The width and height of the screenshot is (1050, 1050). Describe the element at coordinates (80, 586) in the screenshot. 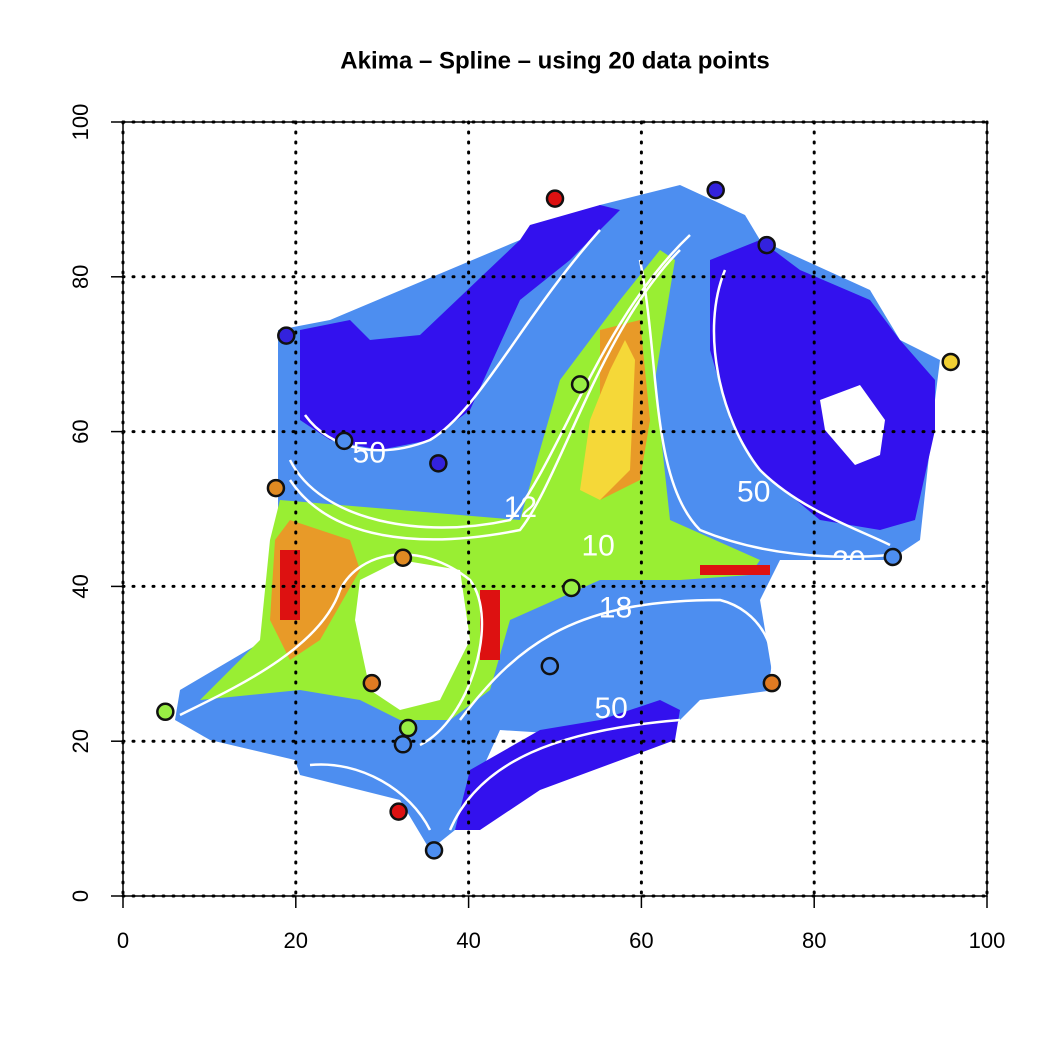

I see `y-tick-label: 40` at that location.